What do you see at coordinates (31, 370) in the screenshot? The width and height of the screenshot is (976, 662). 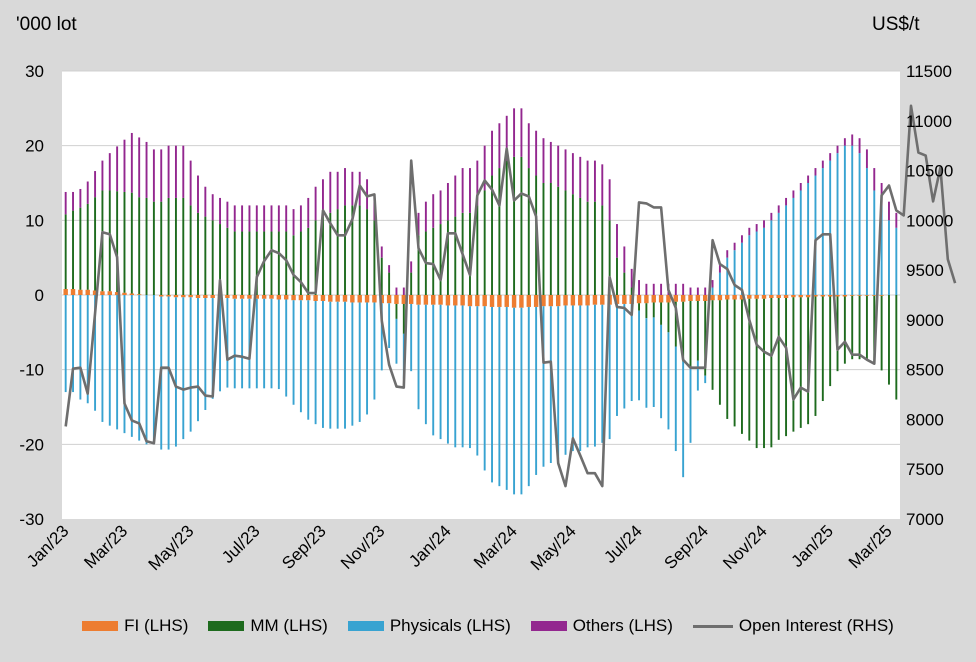 I see `left-tick-label: -10` at bounding box center [31, 370].